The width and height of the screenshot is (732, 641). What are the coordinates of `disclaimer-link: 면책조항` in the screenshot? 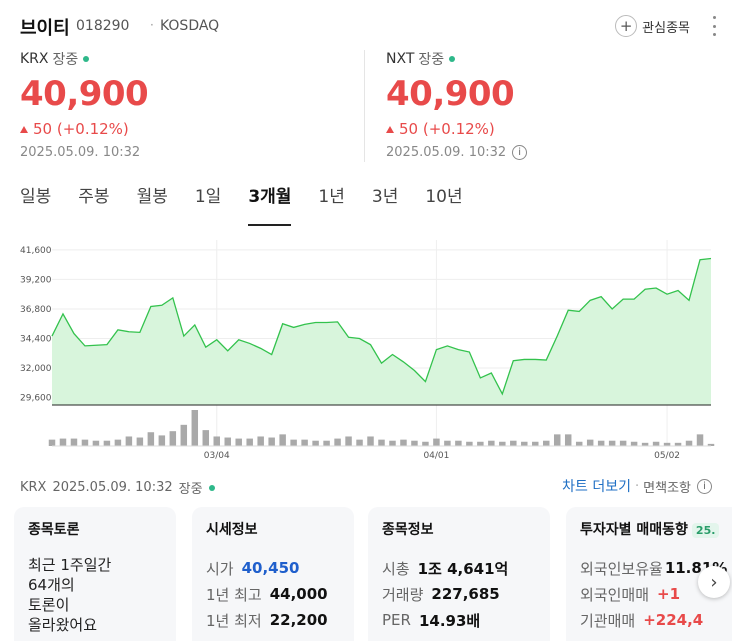 It's located at (667, 488).